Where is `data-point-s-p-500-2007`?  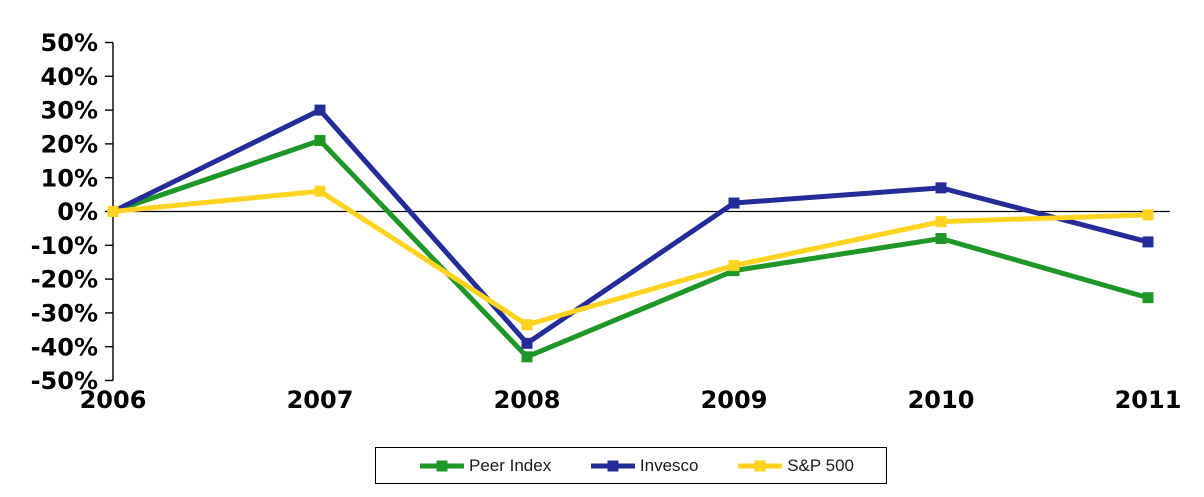
data-point-s-p-500-2007 is located at coordinates (320, 191).